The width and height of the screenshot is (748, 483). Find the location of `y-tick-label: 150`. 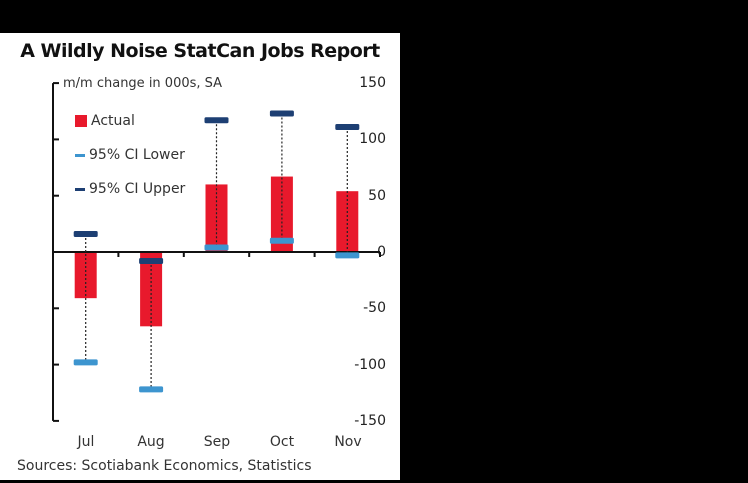

y-tick-label: 150 is located at coordinates (372, 83).